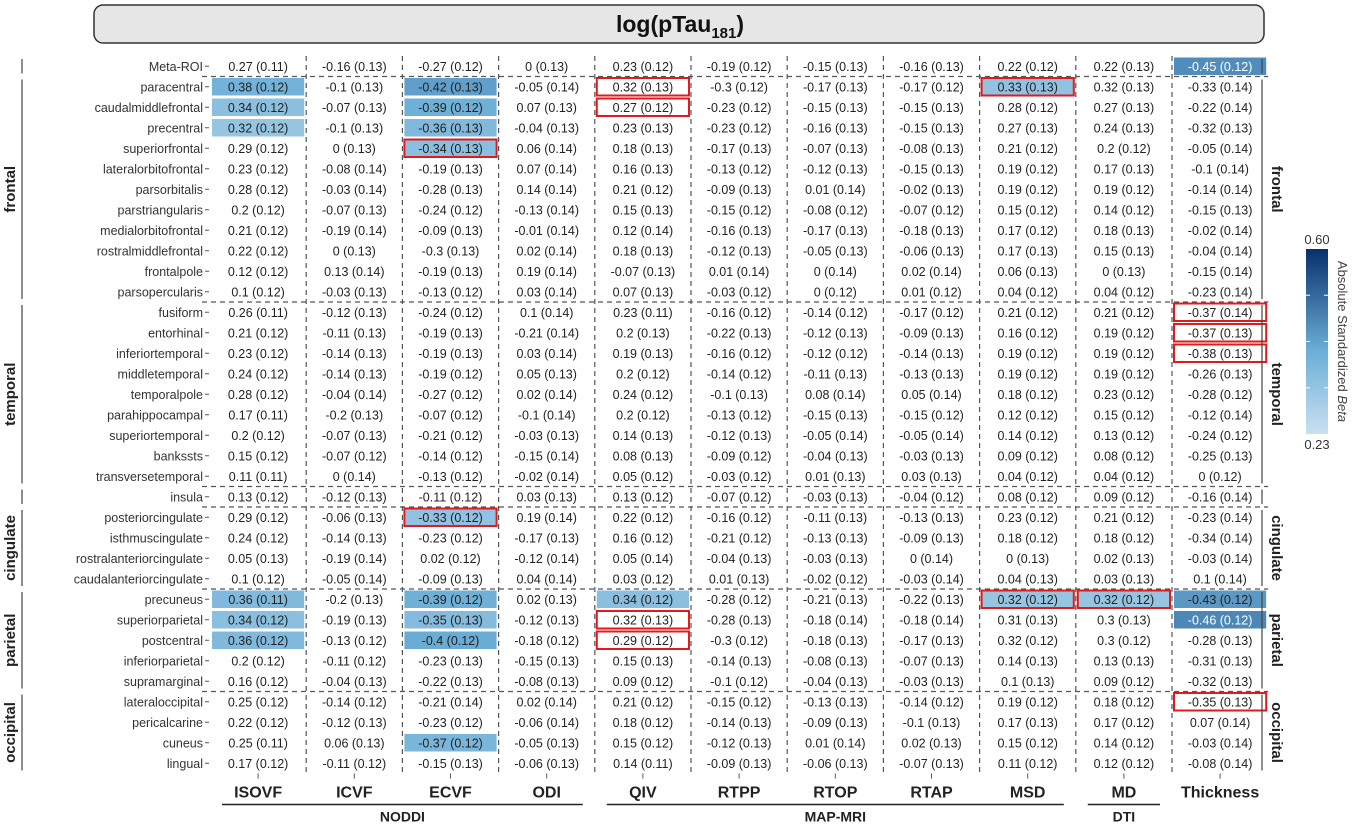  What do you see at coordinates (1220, 538) in the screenshot?
I see `cell-value-label: -0.34 (0.14)` at bounding box center [1220, 538].